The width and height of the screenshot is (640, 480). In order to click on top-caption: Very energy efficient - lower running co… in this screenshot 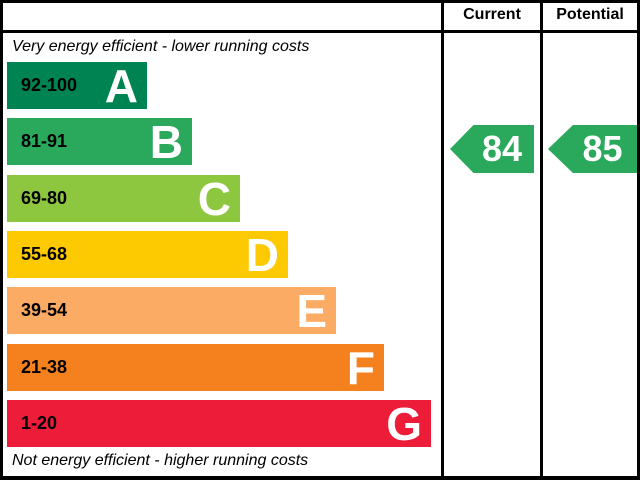, I will do `click(161, 46)`.